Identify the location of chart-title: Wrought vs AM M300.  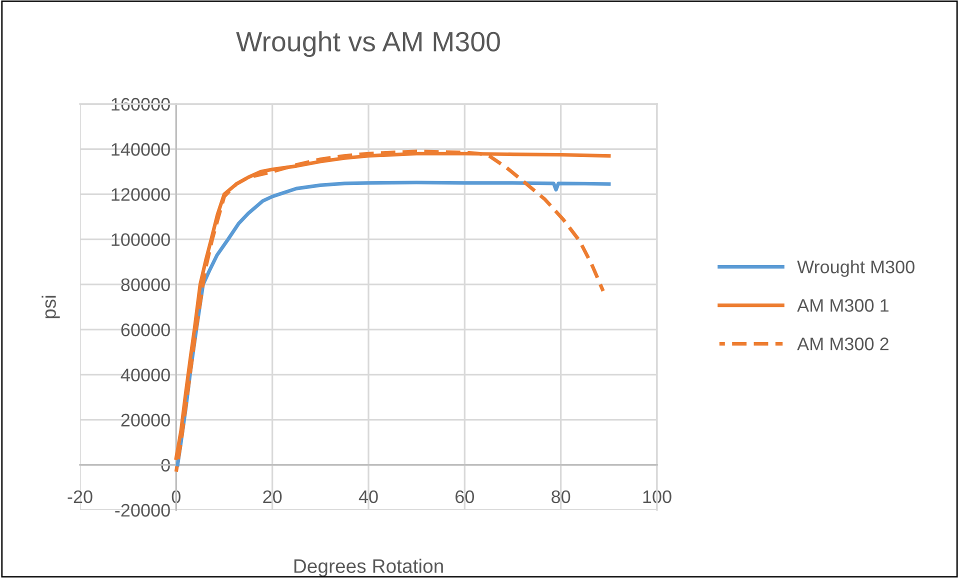
(368, 44).